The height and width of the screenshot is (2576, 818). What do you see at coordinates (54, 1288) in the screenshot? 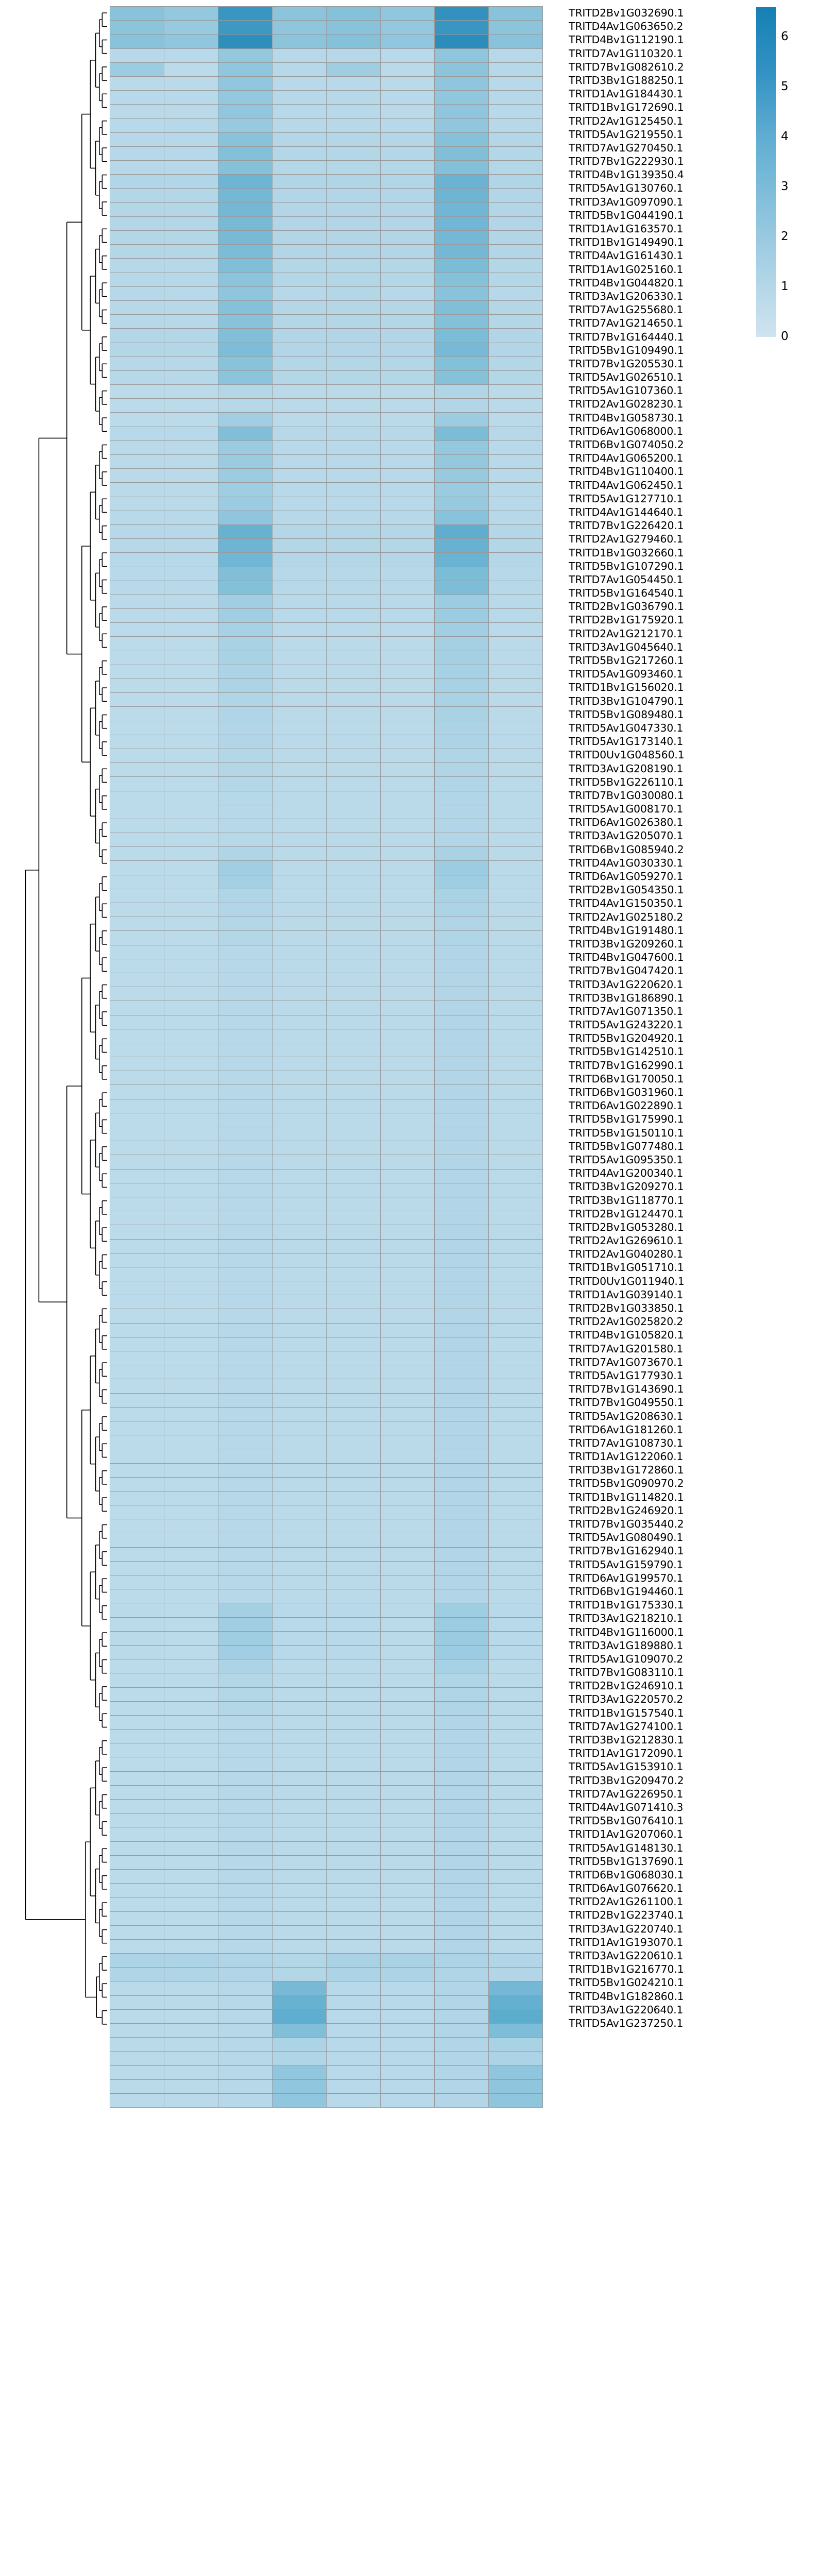
I see `row-dendrogram` at bounding box center [54, 1288].